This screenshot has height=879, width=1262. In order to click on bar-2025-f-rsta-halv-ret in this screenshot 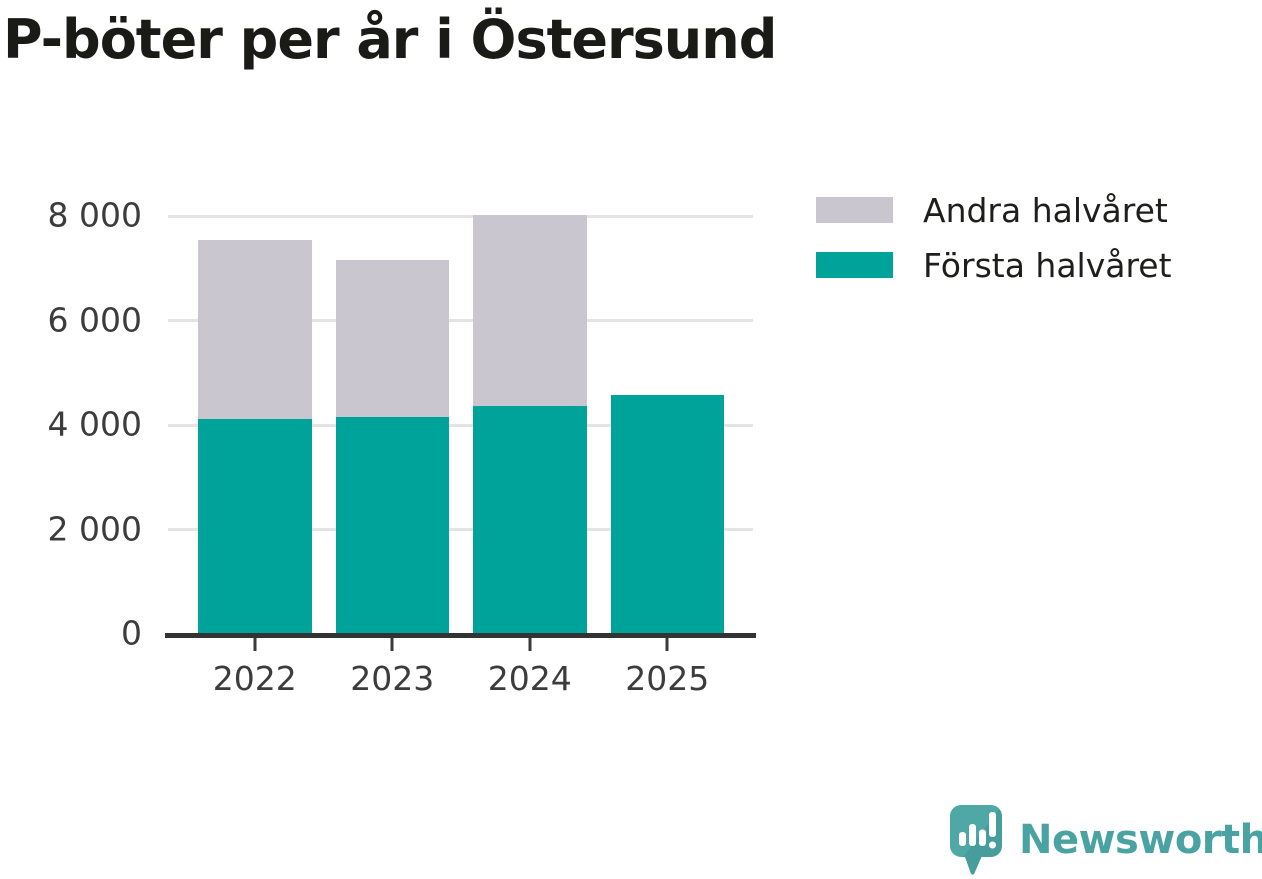, I will do `click(667, 514)`.